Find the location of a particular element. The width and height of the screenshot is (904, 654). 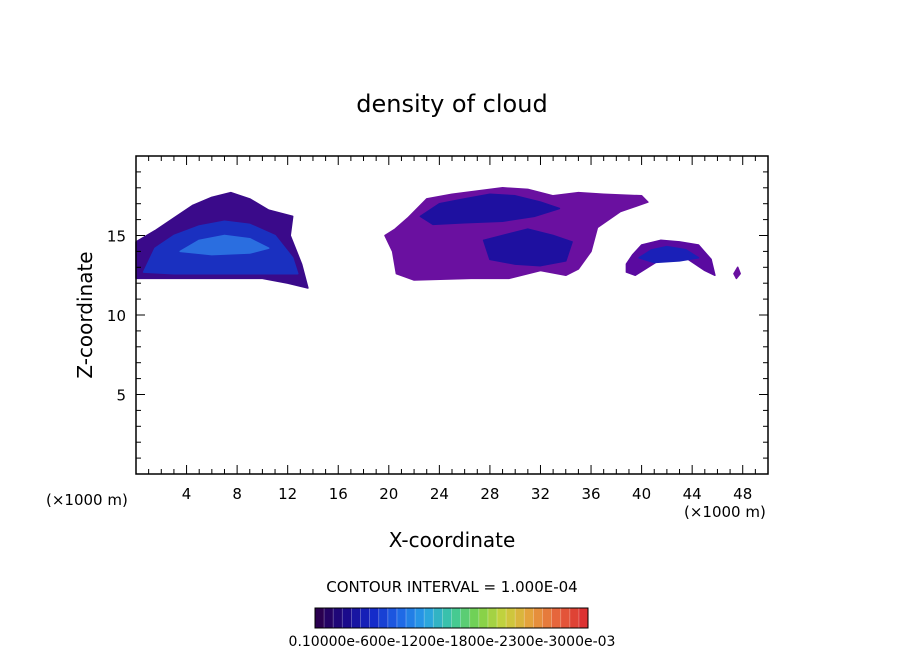

contour-interval-label: CONTOUR INTERVAL = 1.000E-04 is located at coordinates (451, 587).